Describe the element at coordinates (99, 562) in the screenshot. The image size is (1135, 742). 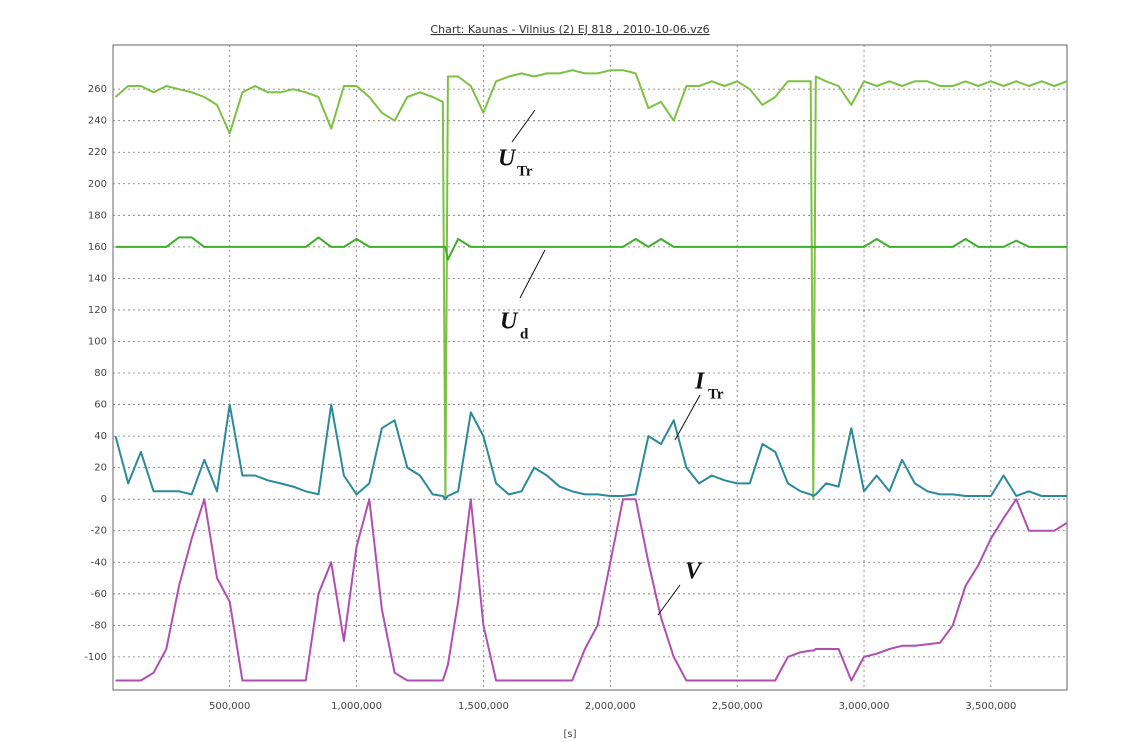
I see `y-tick-label: -40` at that location.